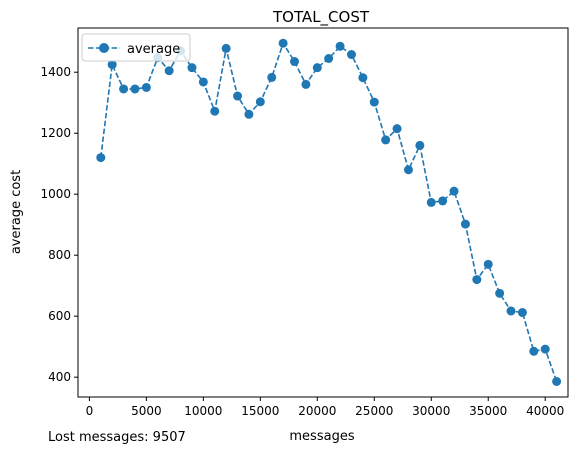 Image resolution: width=580 pixels, height=457 pixels. I want to click on x-tick-label: 40000, so click(545, 411).